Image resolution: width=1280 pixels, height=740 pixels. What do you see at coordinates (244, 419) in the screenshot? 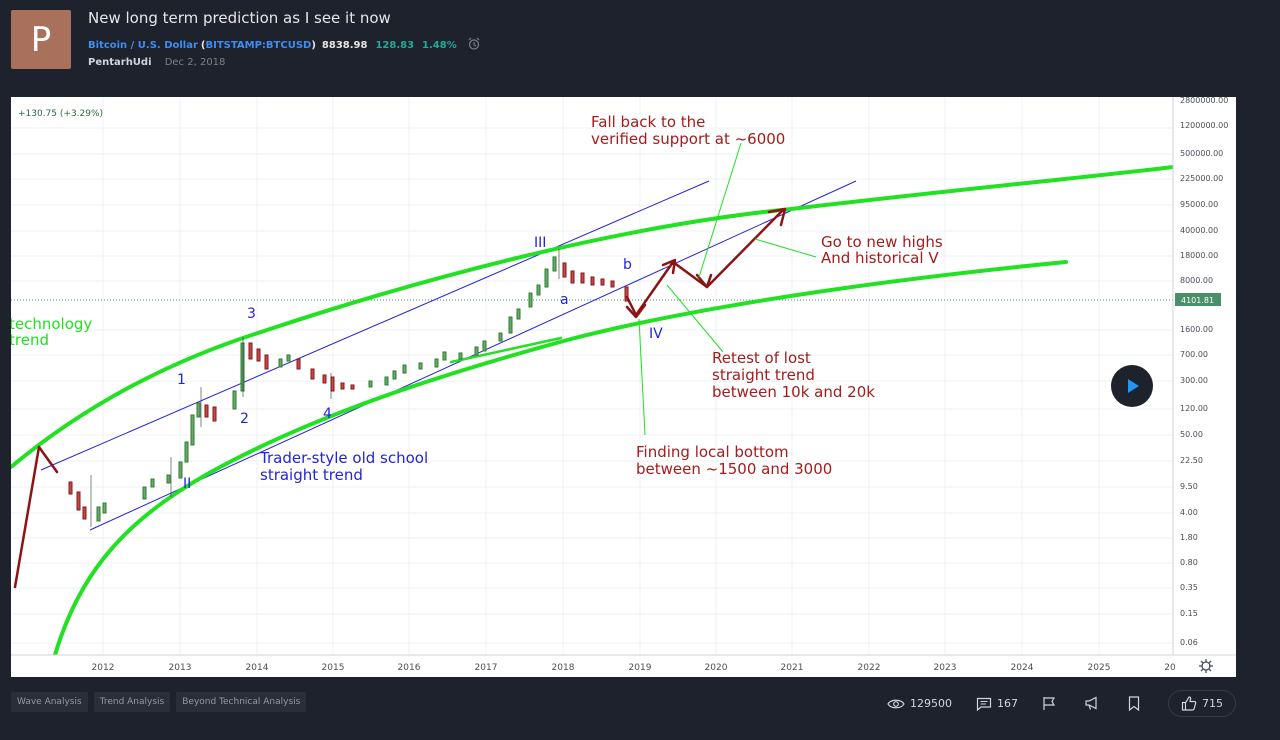
I see `wave-label-2: 2` at bounding box center [244, 419].